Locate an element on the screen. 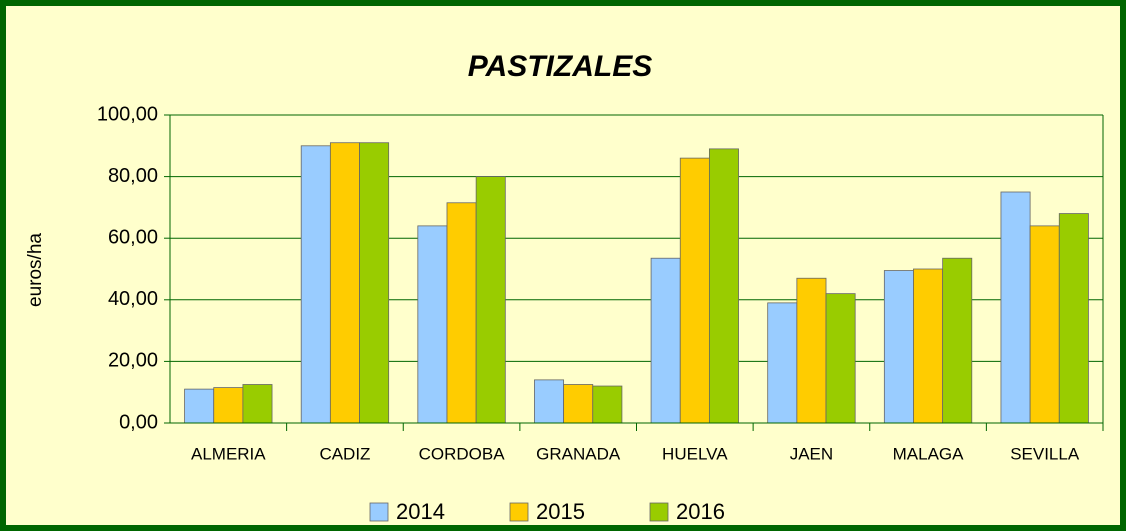 The height and width of the screenshot is (531, 1126). y-tick-label: 100,00 is located at coordinates (127, 114).